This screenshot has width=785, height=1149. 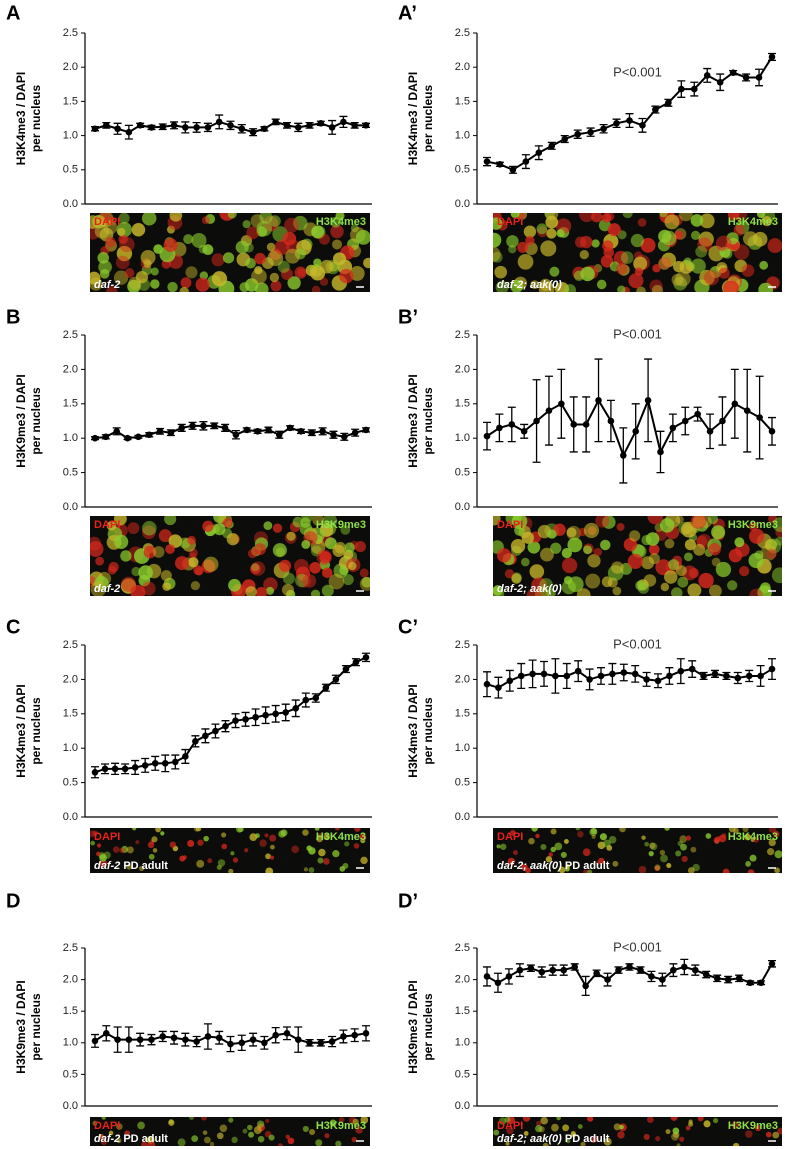 I want to click on y-tick-label: 1.5, so click(x=70, y=101).